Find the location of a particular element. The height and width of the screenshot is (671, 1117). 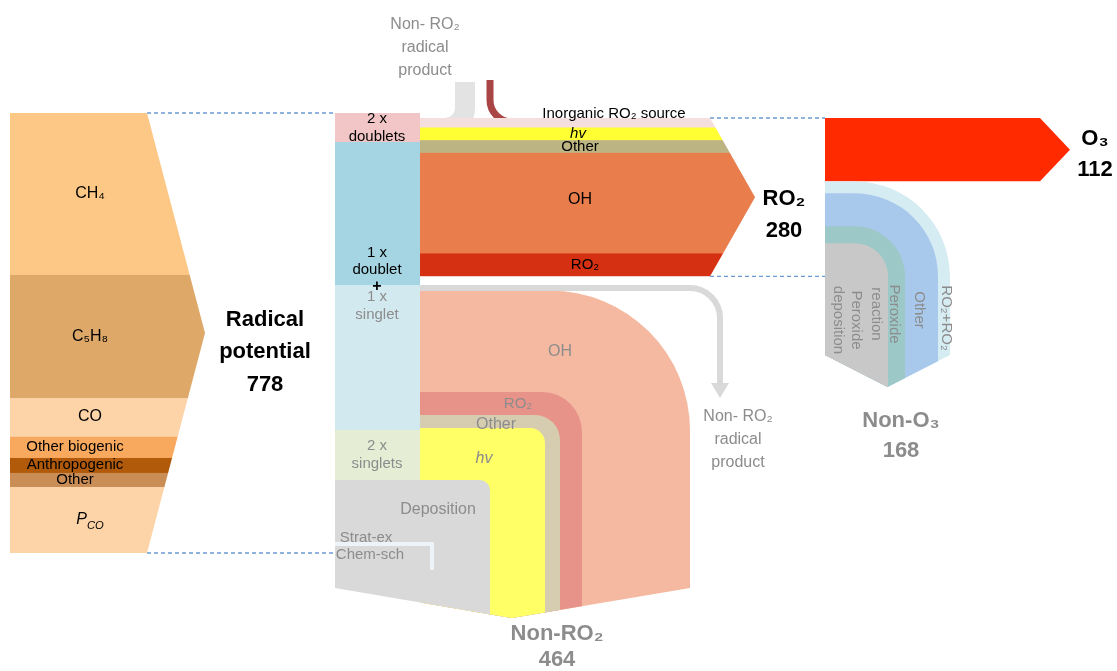

data-label: 464 is located at coordinates (557, 658).